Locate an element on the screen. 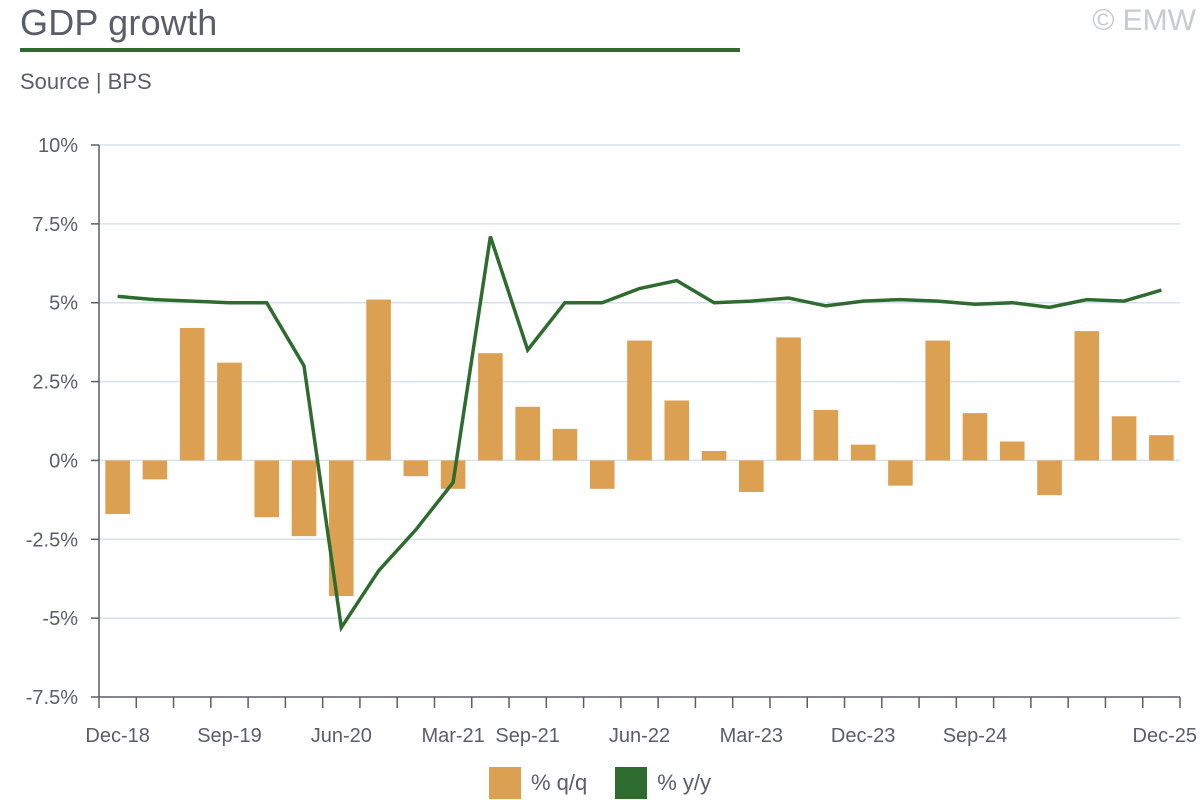 The height and width of the screenshot is (800, 1200). y-tick-label: 0% is located at coordinates (63, 461).